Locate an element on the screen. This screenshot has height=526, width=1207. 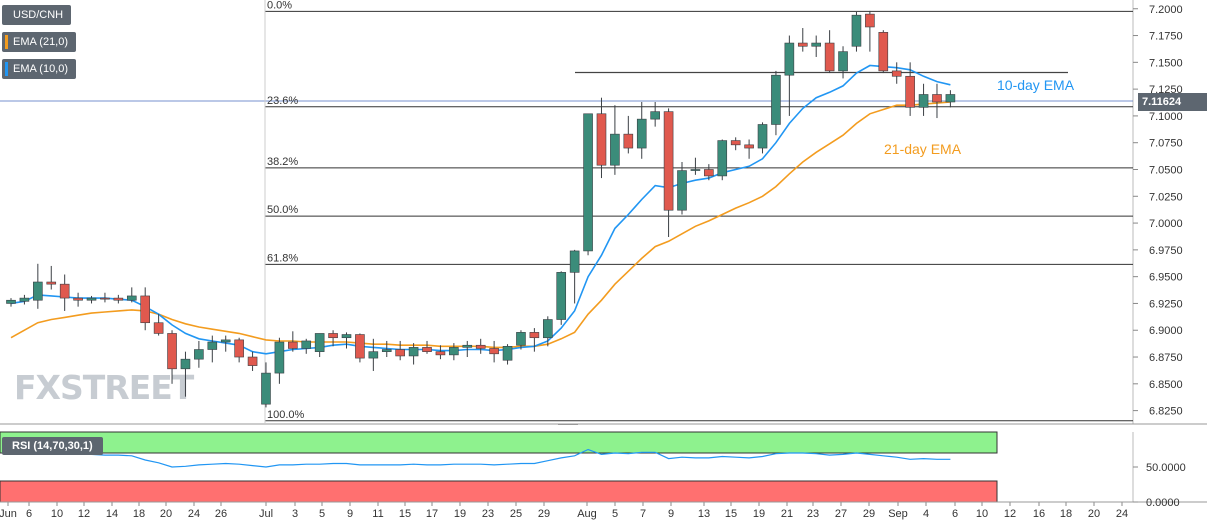
x-tick-label: 4 is located at coordinates (926, 514).